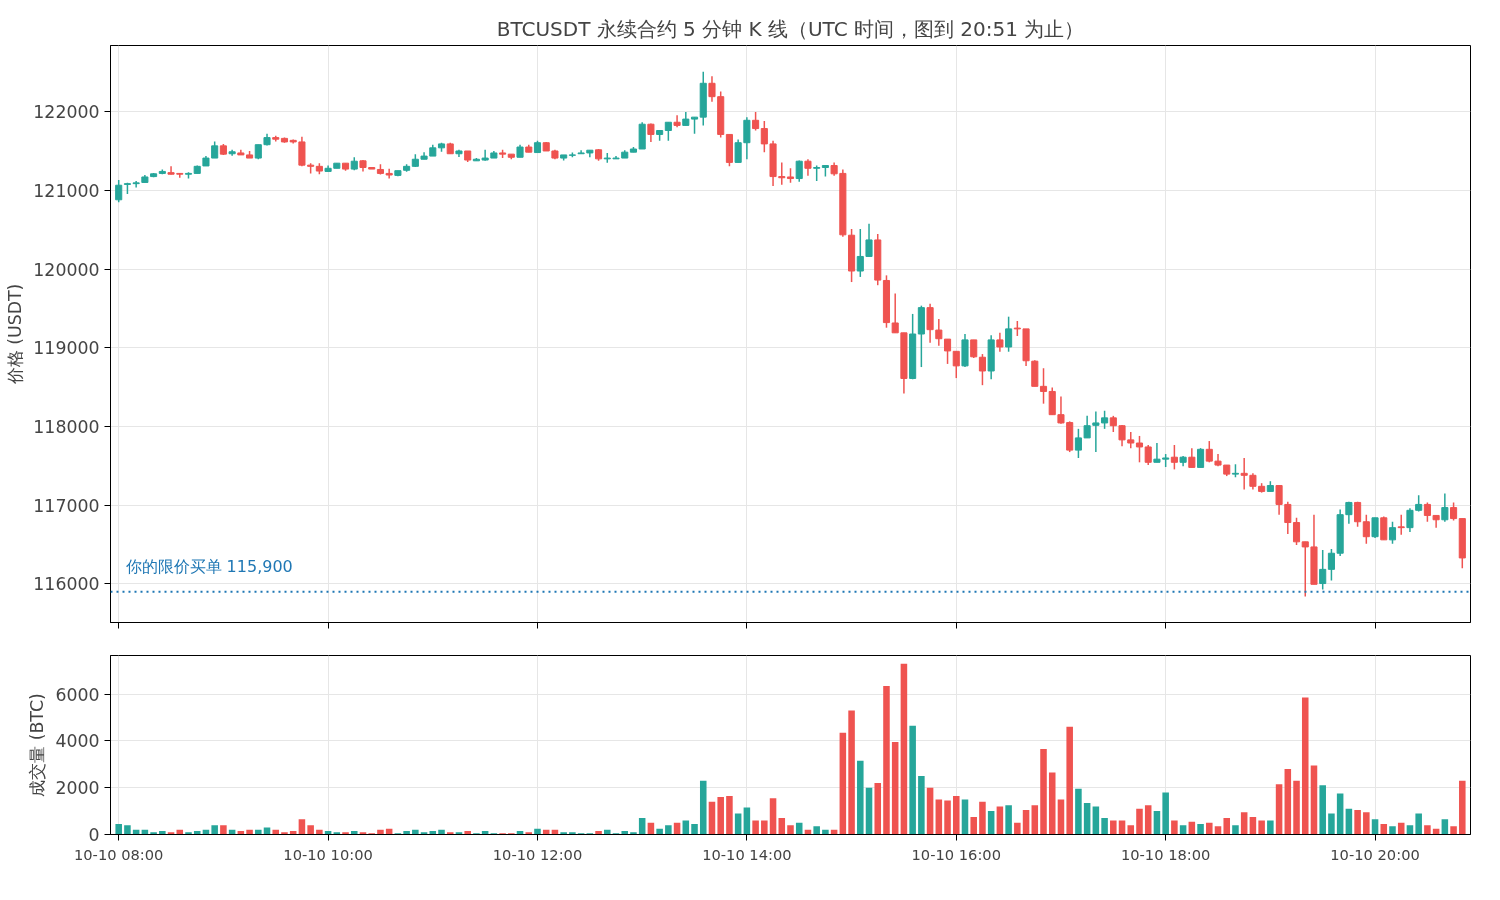 The width and height of the screenshot is (1500, 900). I want to click on y-tick-label: 0, so click(94, 835).